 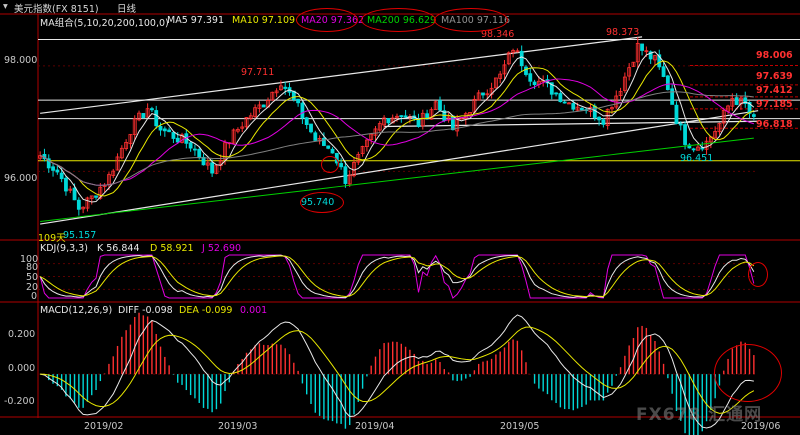 I want to click on legend-d: D 58.921, so click(x=172, y=248).